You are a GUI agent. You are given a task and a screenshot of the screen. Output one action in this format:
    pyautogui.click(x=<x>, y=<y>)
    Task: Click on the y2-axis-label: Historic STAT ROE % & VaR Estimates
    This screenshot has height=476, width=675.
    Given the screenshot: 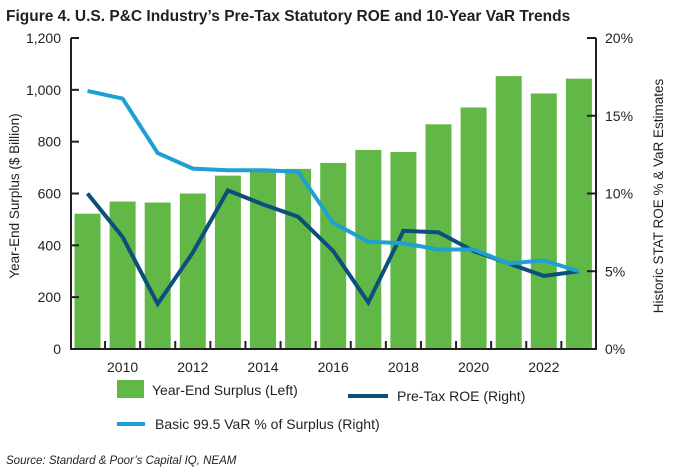 What is the action you would take?
    pyautogui.click(x=658, y=195)
    